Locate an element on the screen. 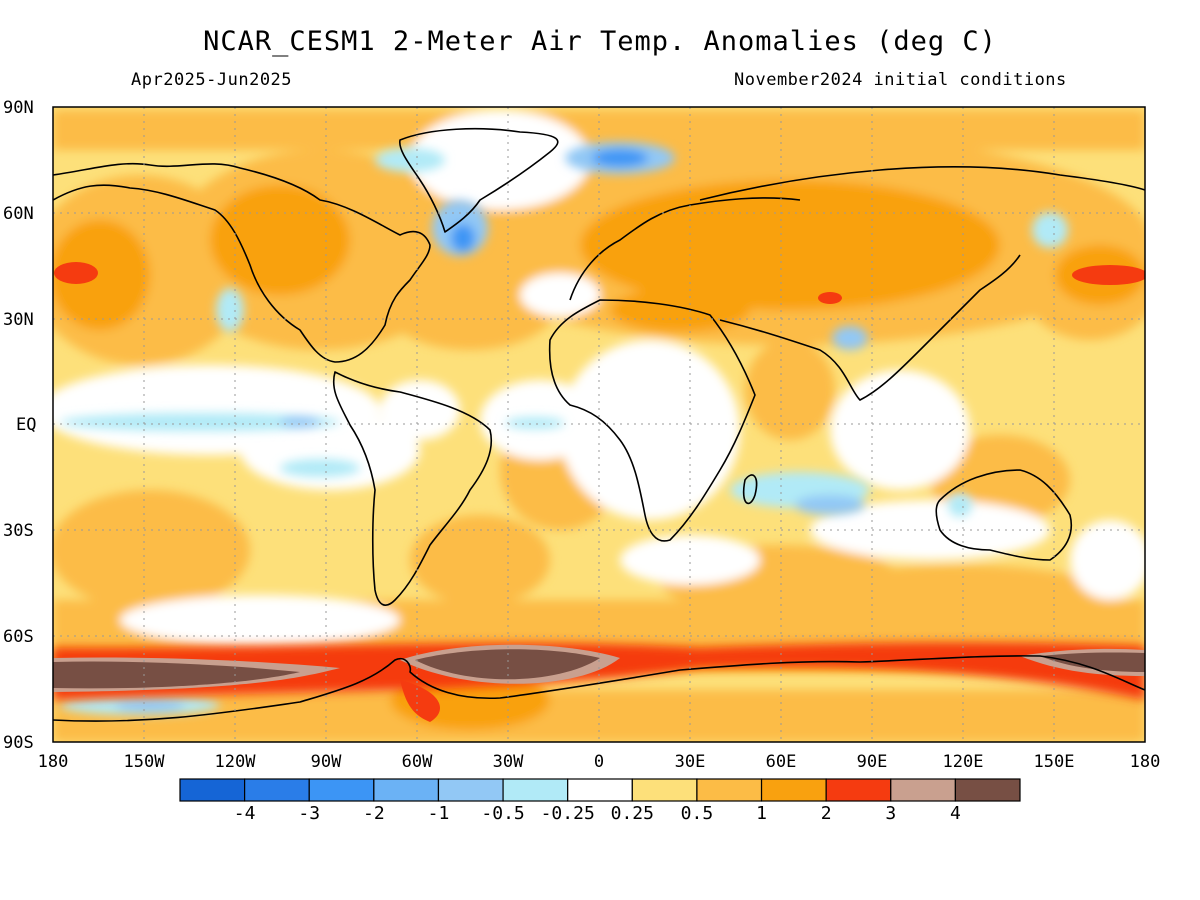 Image resolution: width=1200 pixels, height=900 pixels. colorbar-label: -2 is located at coordinates (374, 813).